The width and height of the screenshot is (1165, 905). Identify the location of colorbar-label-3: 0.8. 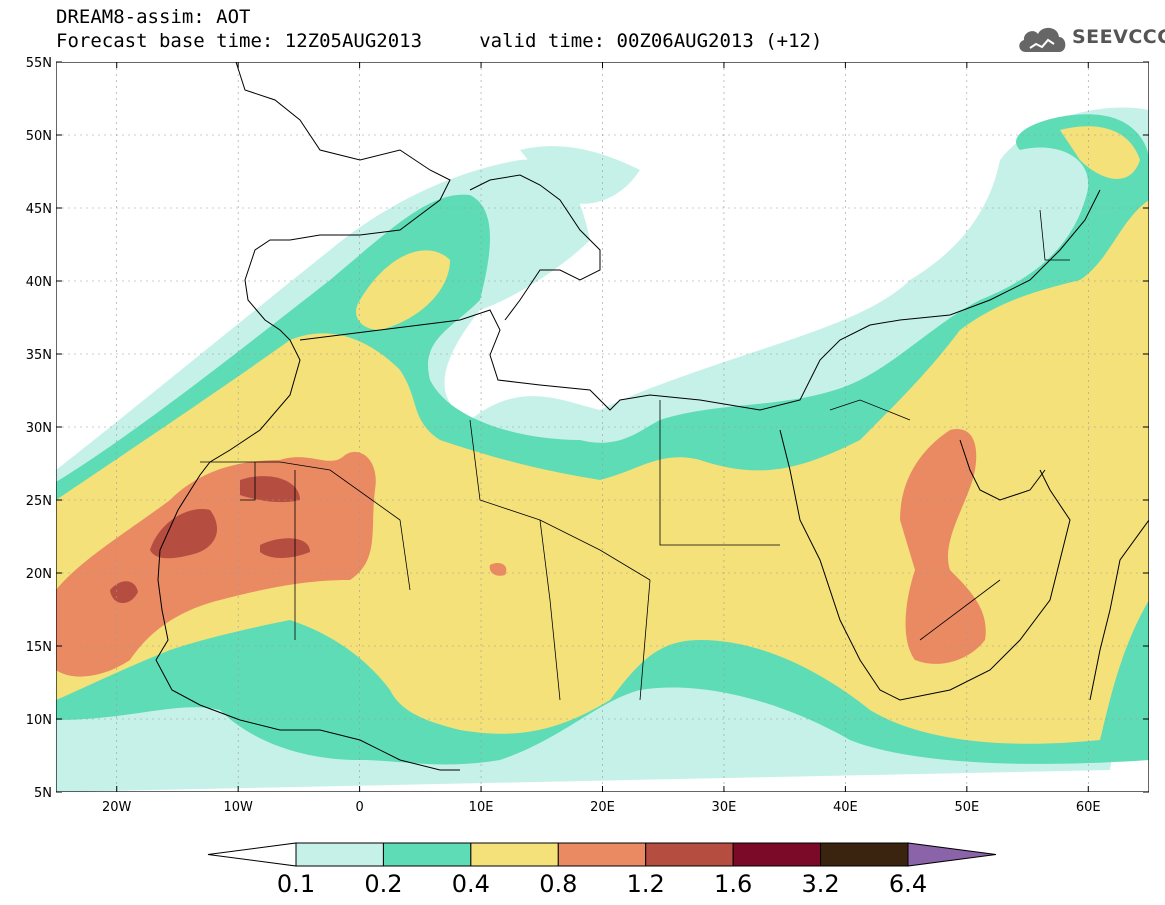
(558, 884).